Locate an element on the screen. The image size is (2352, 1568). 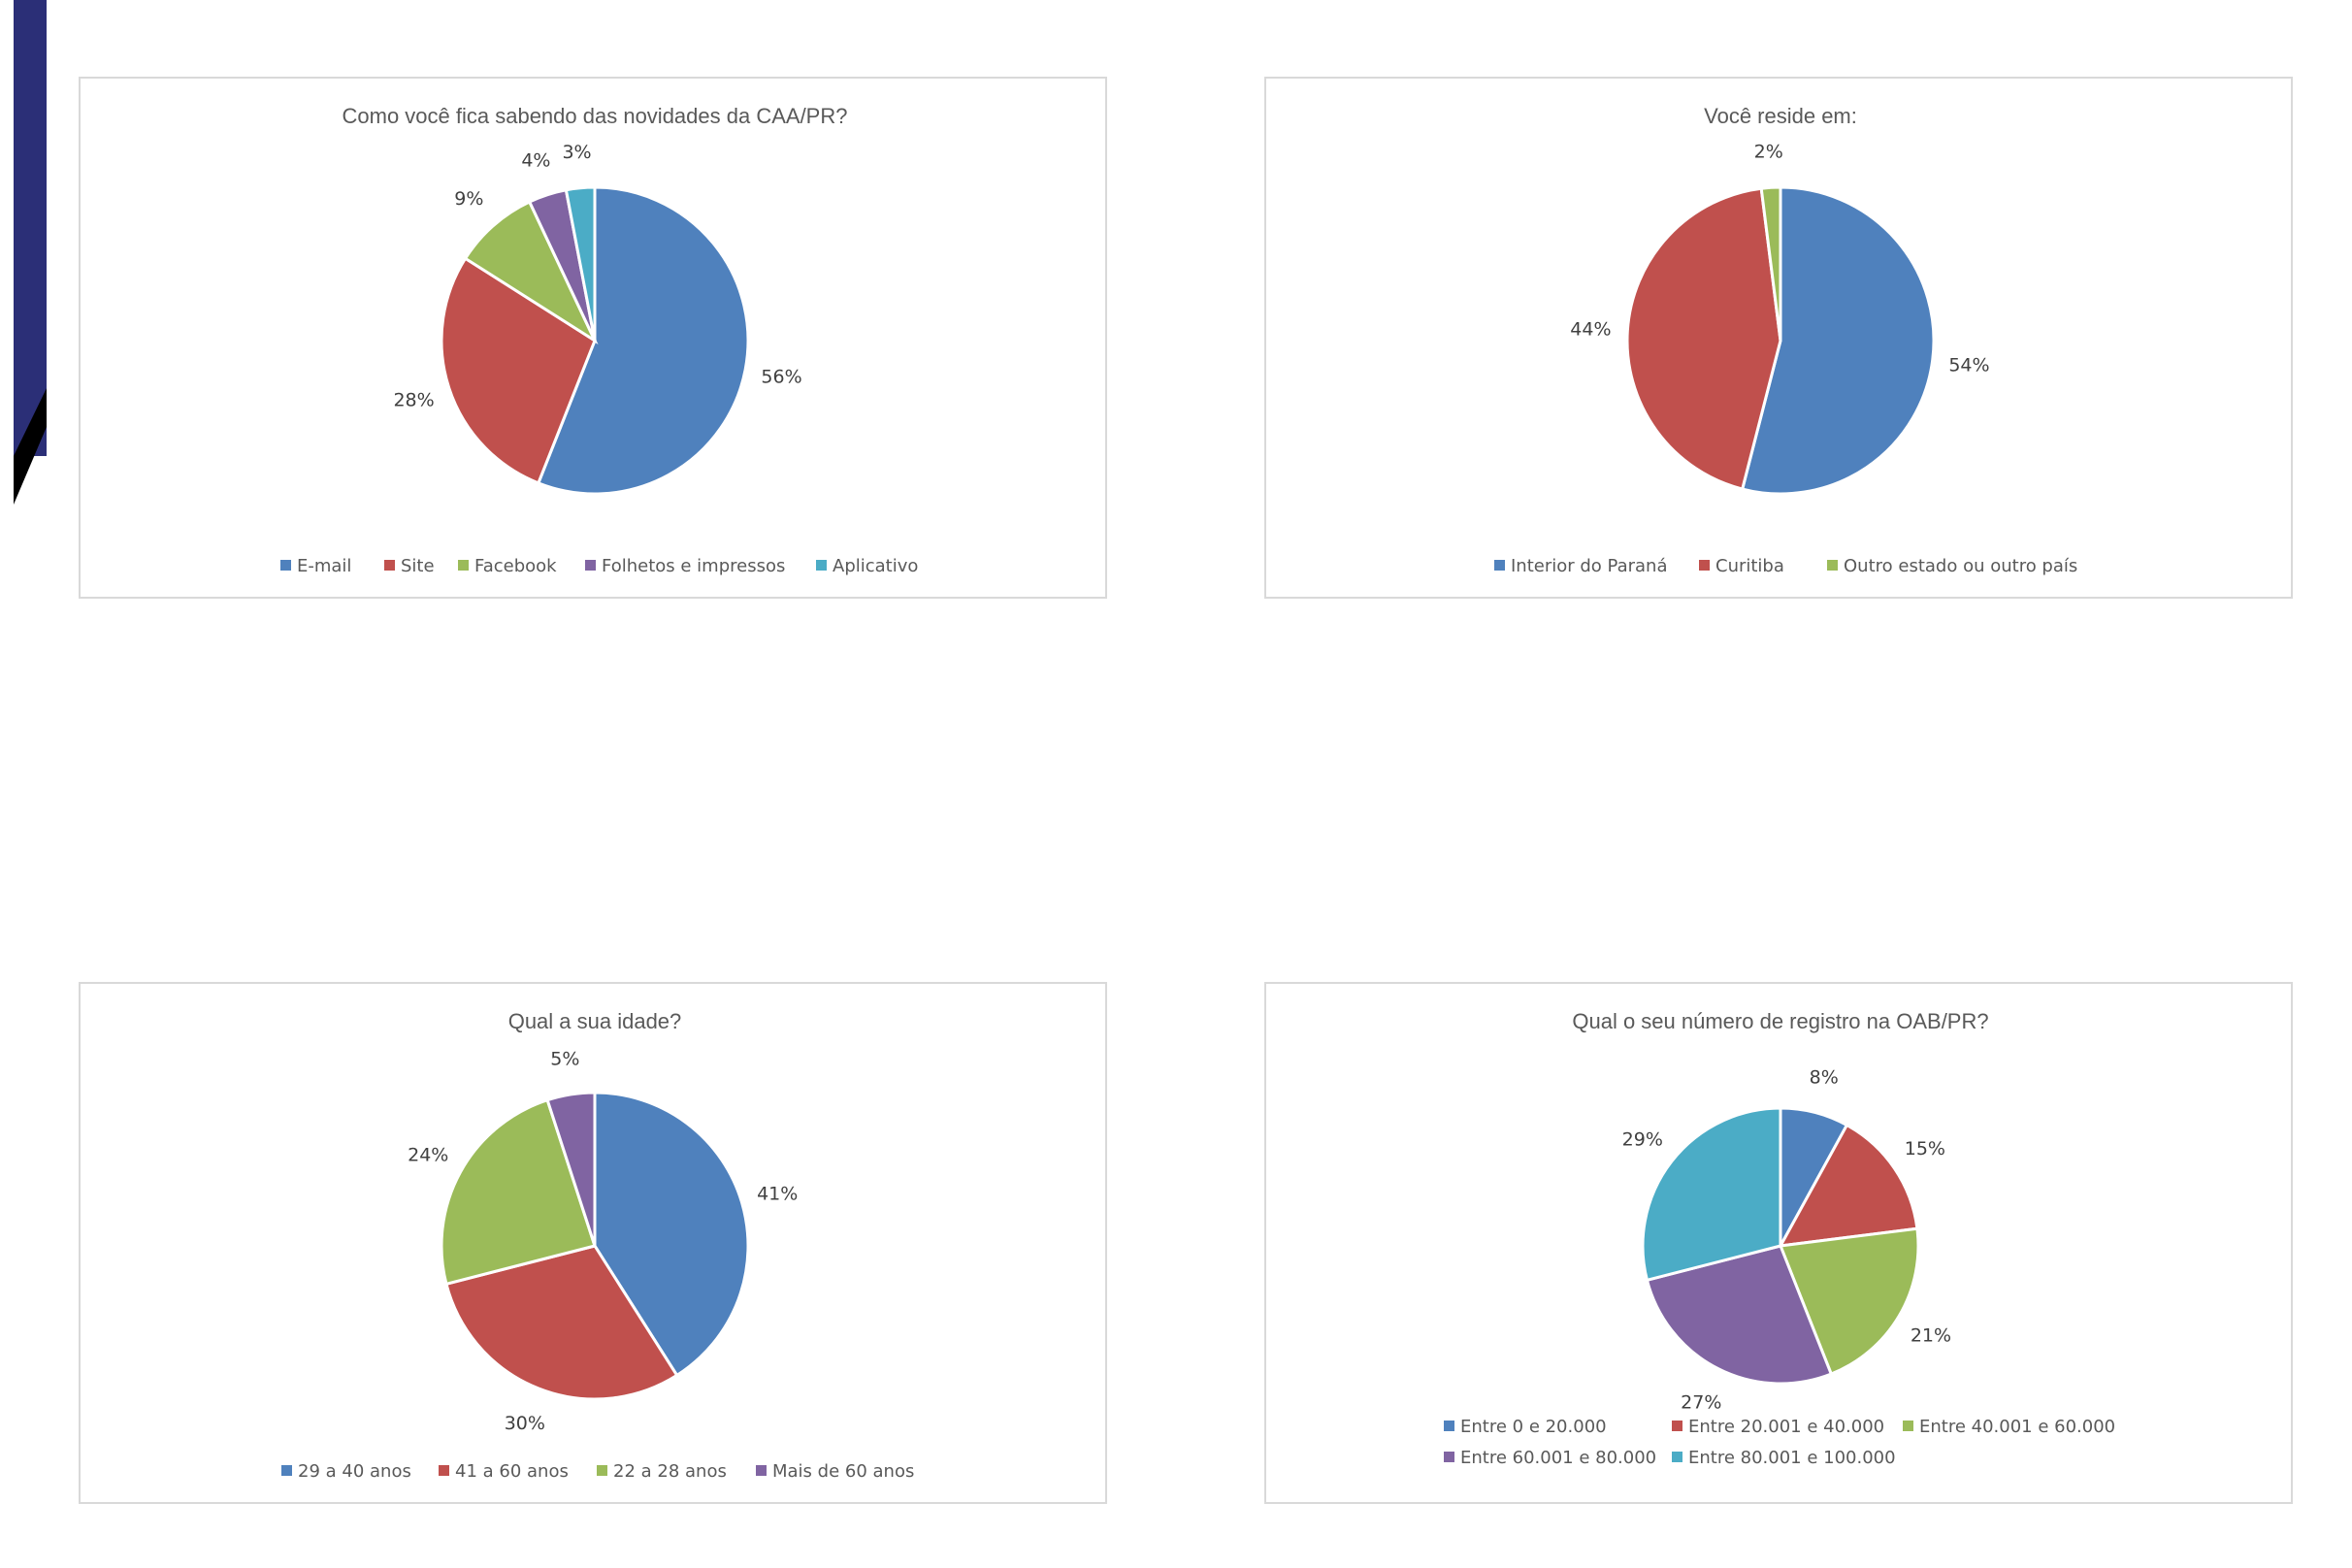
legend-item-site: Site is located at coordinates (409, 566).